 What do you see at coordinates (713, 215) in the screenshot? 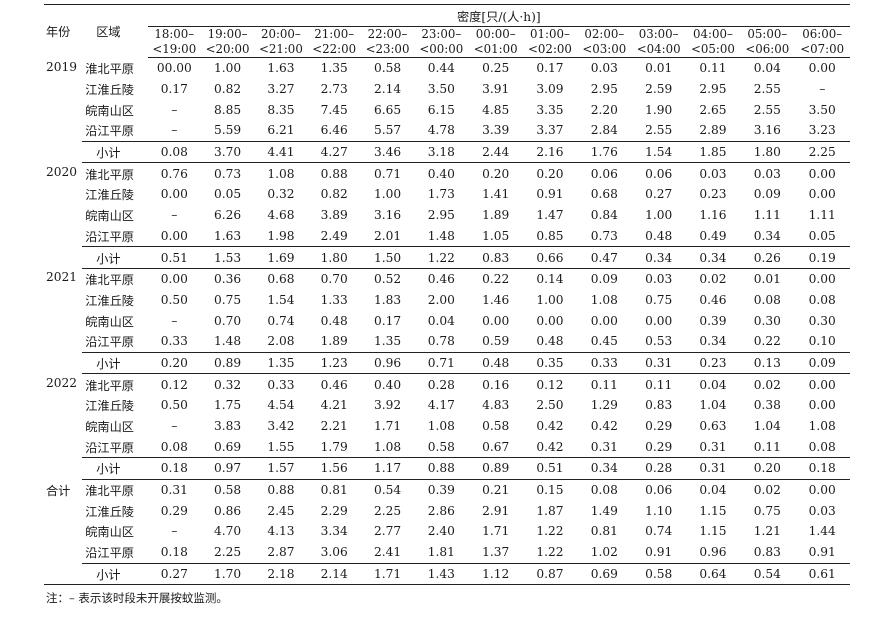
I see `value-cell: 1.16` at bounding box center [713, 215].